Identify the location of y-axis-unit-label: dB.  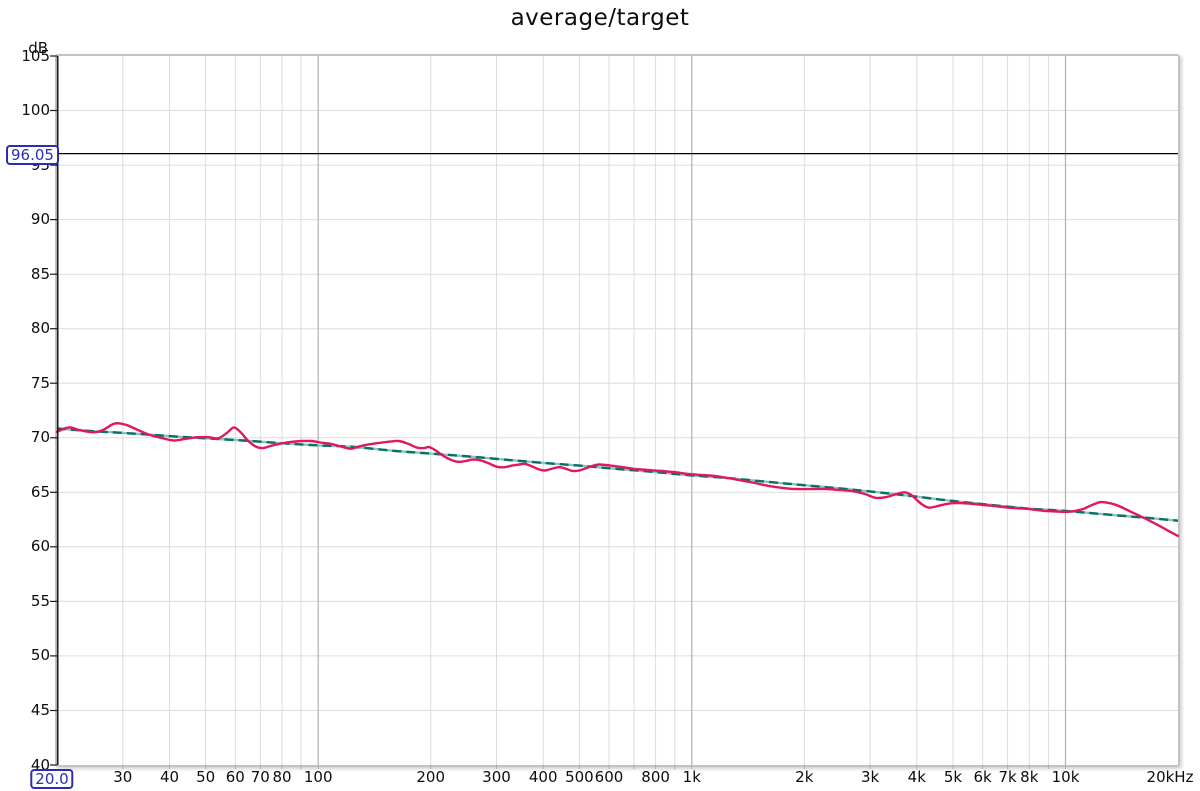
(38, 48).